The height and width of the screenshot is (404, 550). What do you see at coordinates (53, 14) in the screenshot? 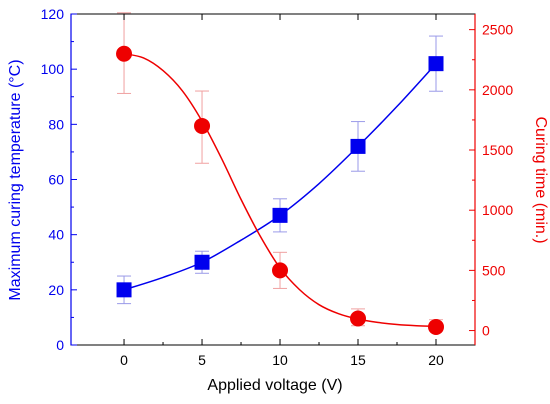
I see `left-y-tick-label: 120` at bounding box center [53, 14].